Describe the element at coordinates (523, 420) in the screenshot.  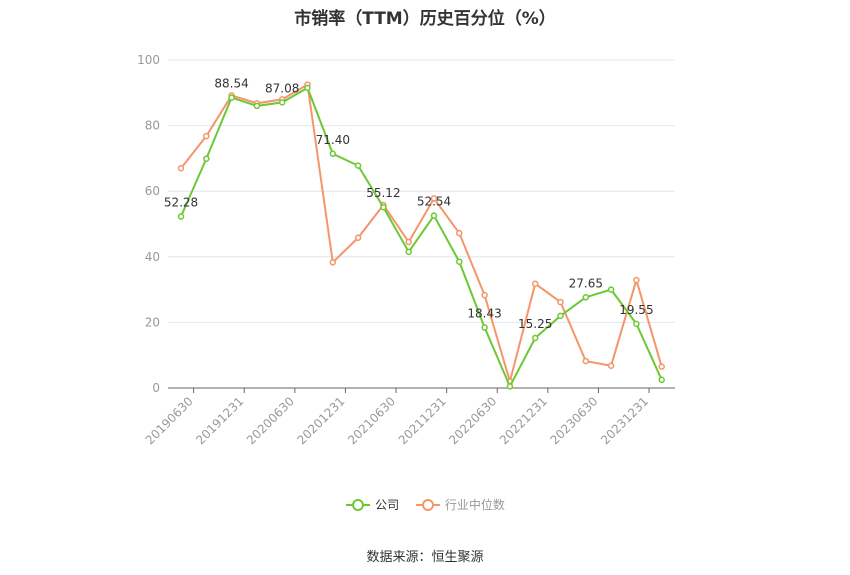
I see `x-tick-label: 20221231` at that location.